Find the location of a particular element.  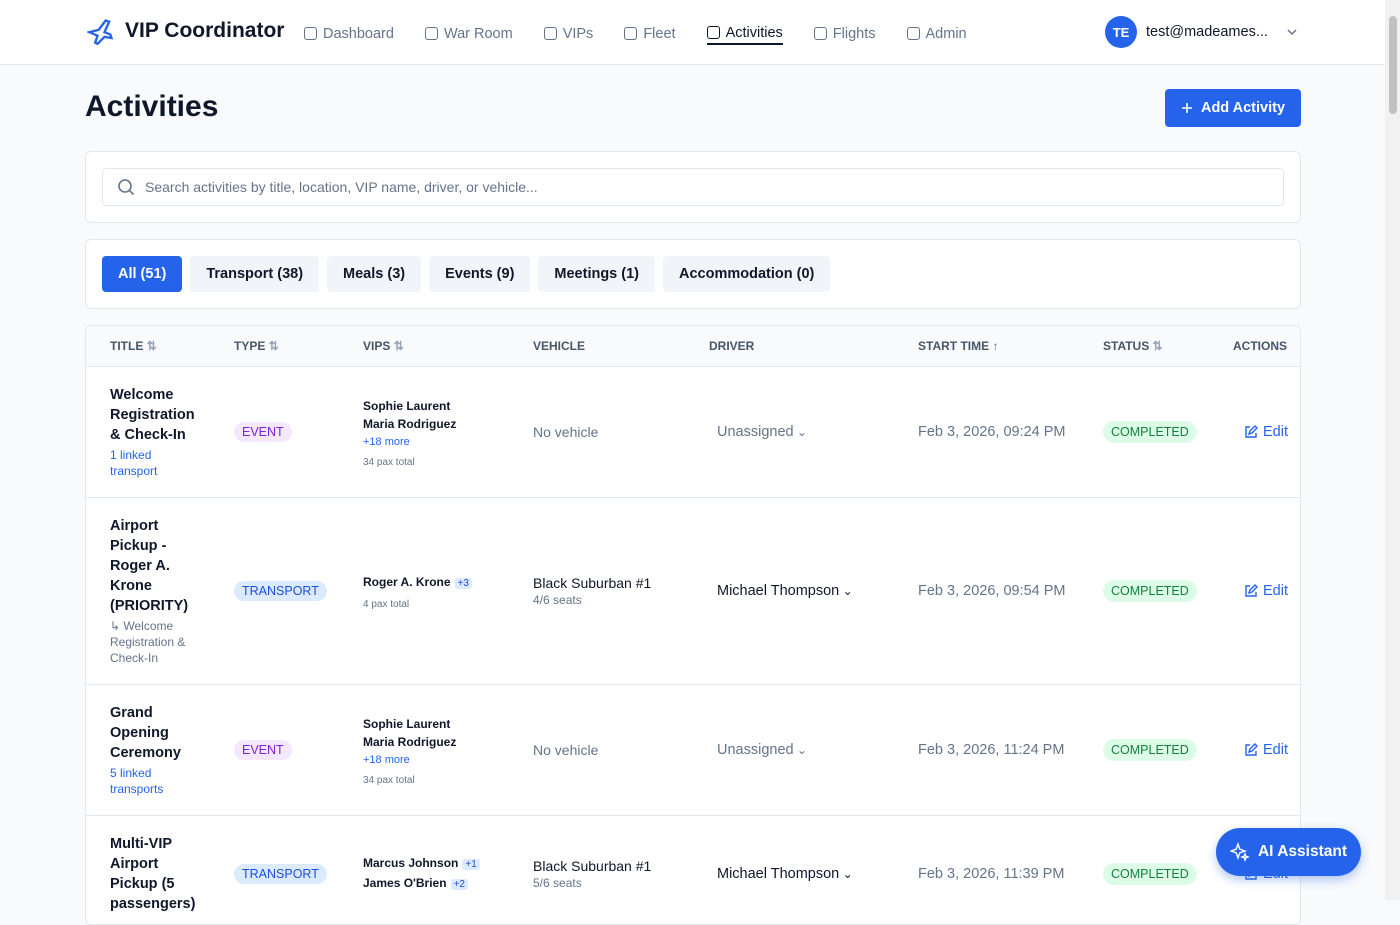

column-header: VIPS is located at coordinates (448, 346).